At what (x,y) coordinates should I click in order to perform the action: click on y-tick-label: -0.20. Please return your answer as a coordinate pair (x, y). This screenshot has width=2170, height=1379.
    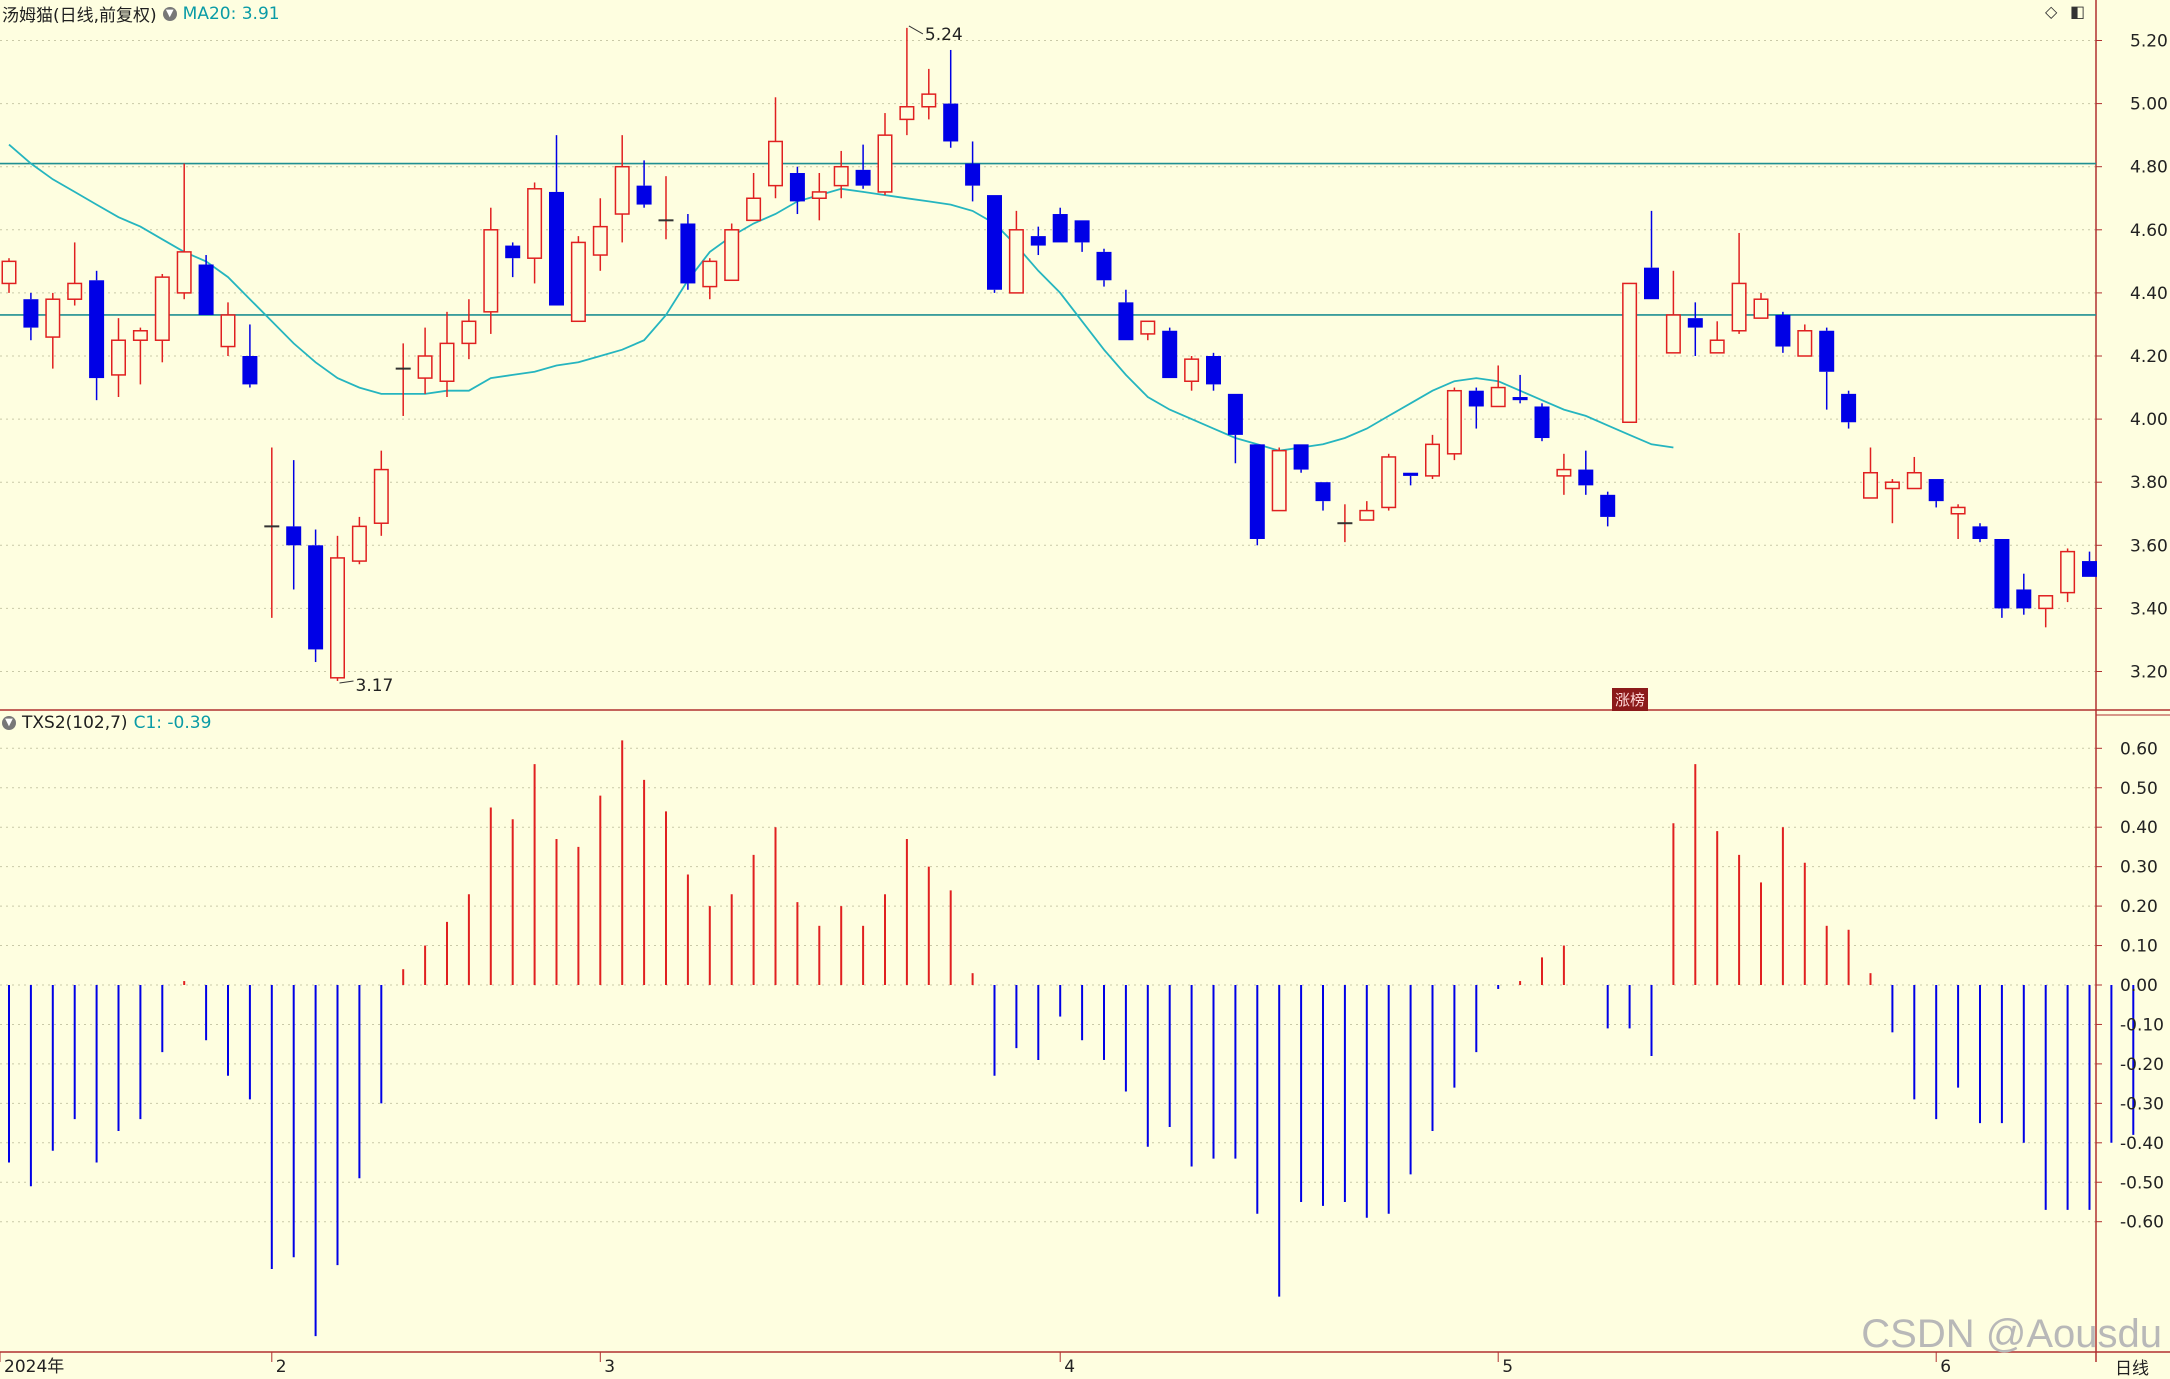
    Looking at the image, I should click on (2142, 1065).